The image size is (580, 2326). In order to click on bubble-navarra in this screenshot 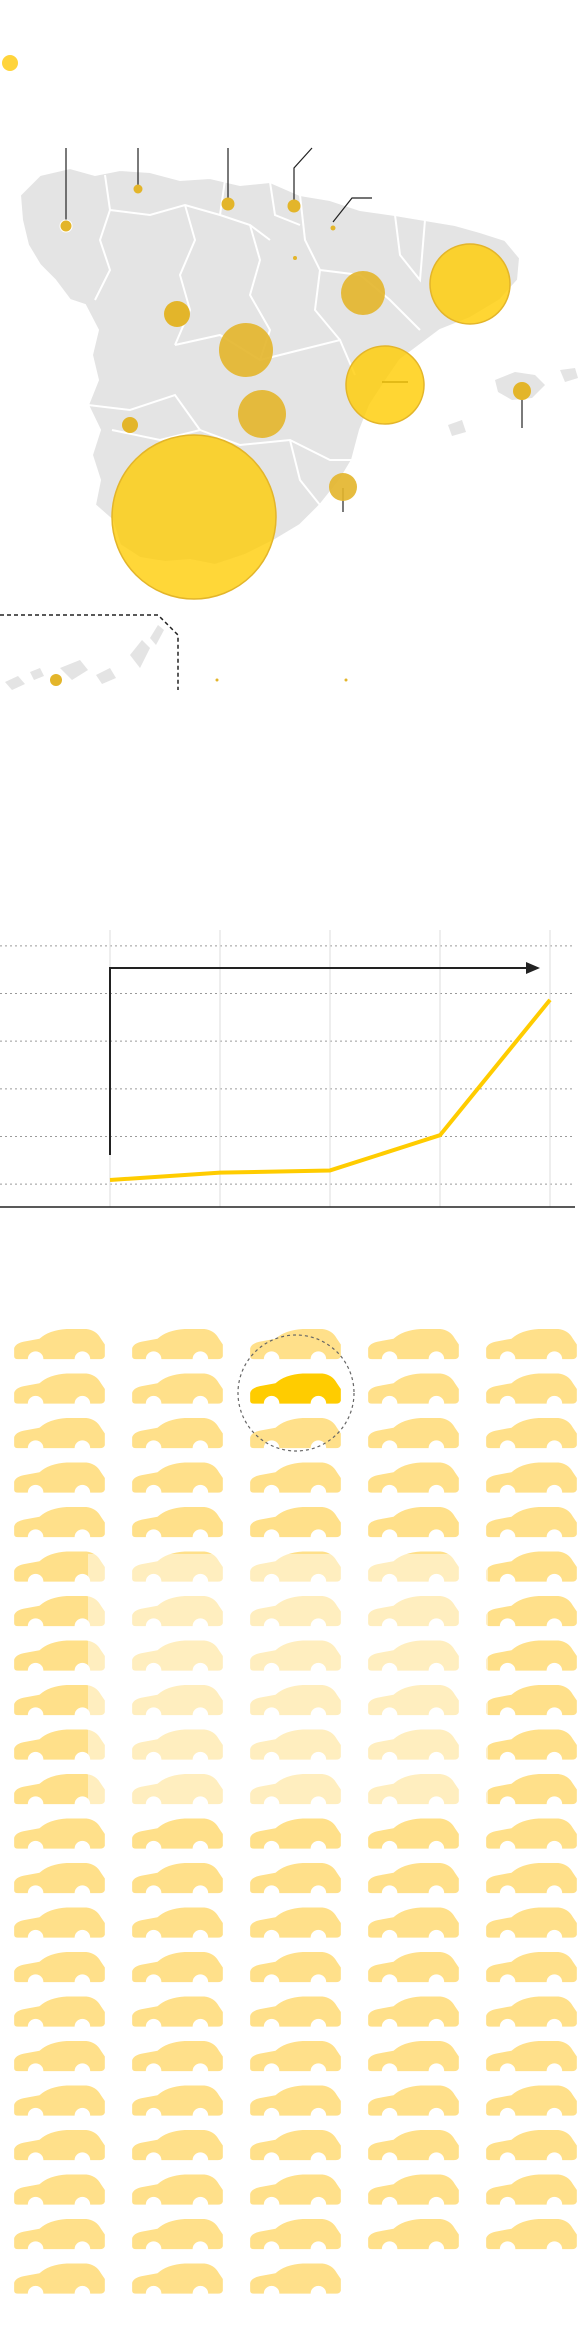, I will do `click(333, 228)`.